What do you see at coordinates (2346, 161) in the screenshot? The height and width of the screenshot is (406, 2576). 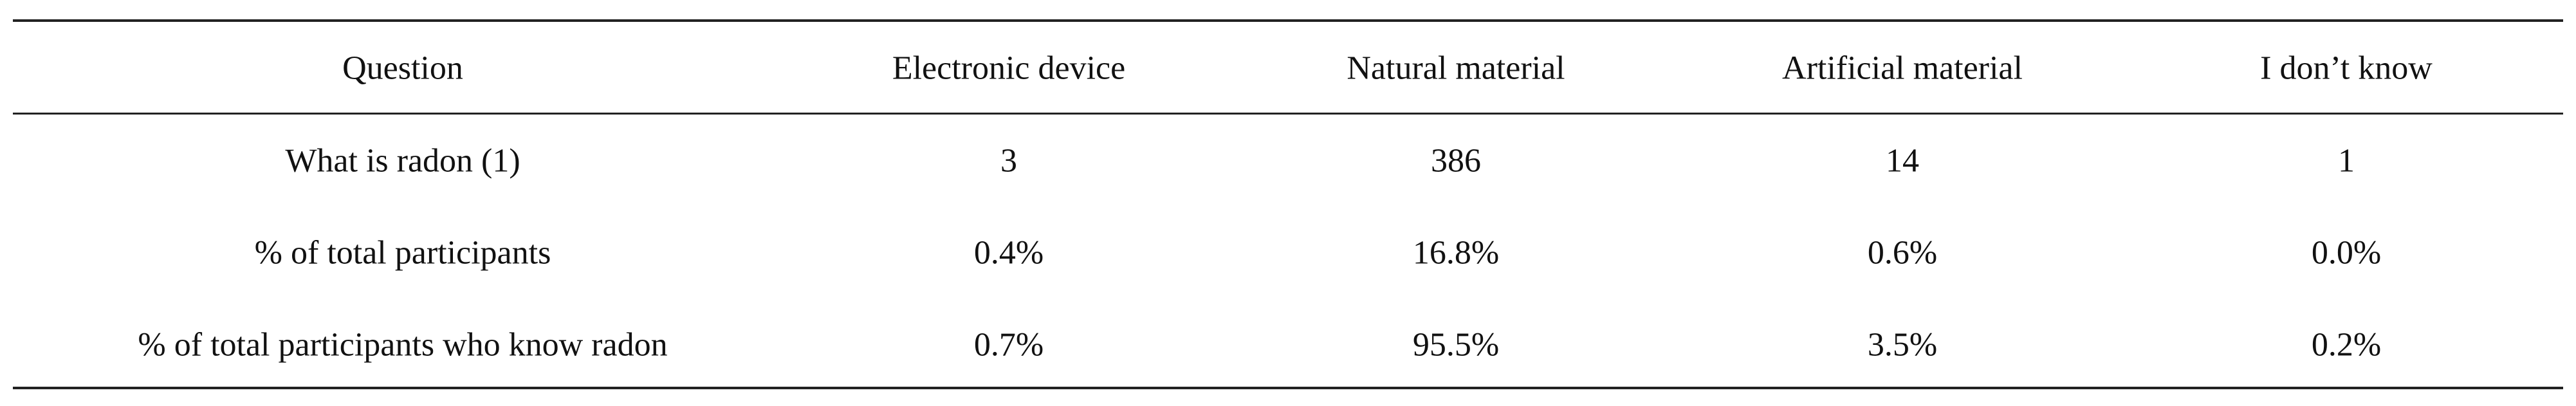 I see `table-cell: 1` at bounding box center [2346, 161].